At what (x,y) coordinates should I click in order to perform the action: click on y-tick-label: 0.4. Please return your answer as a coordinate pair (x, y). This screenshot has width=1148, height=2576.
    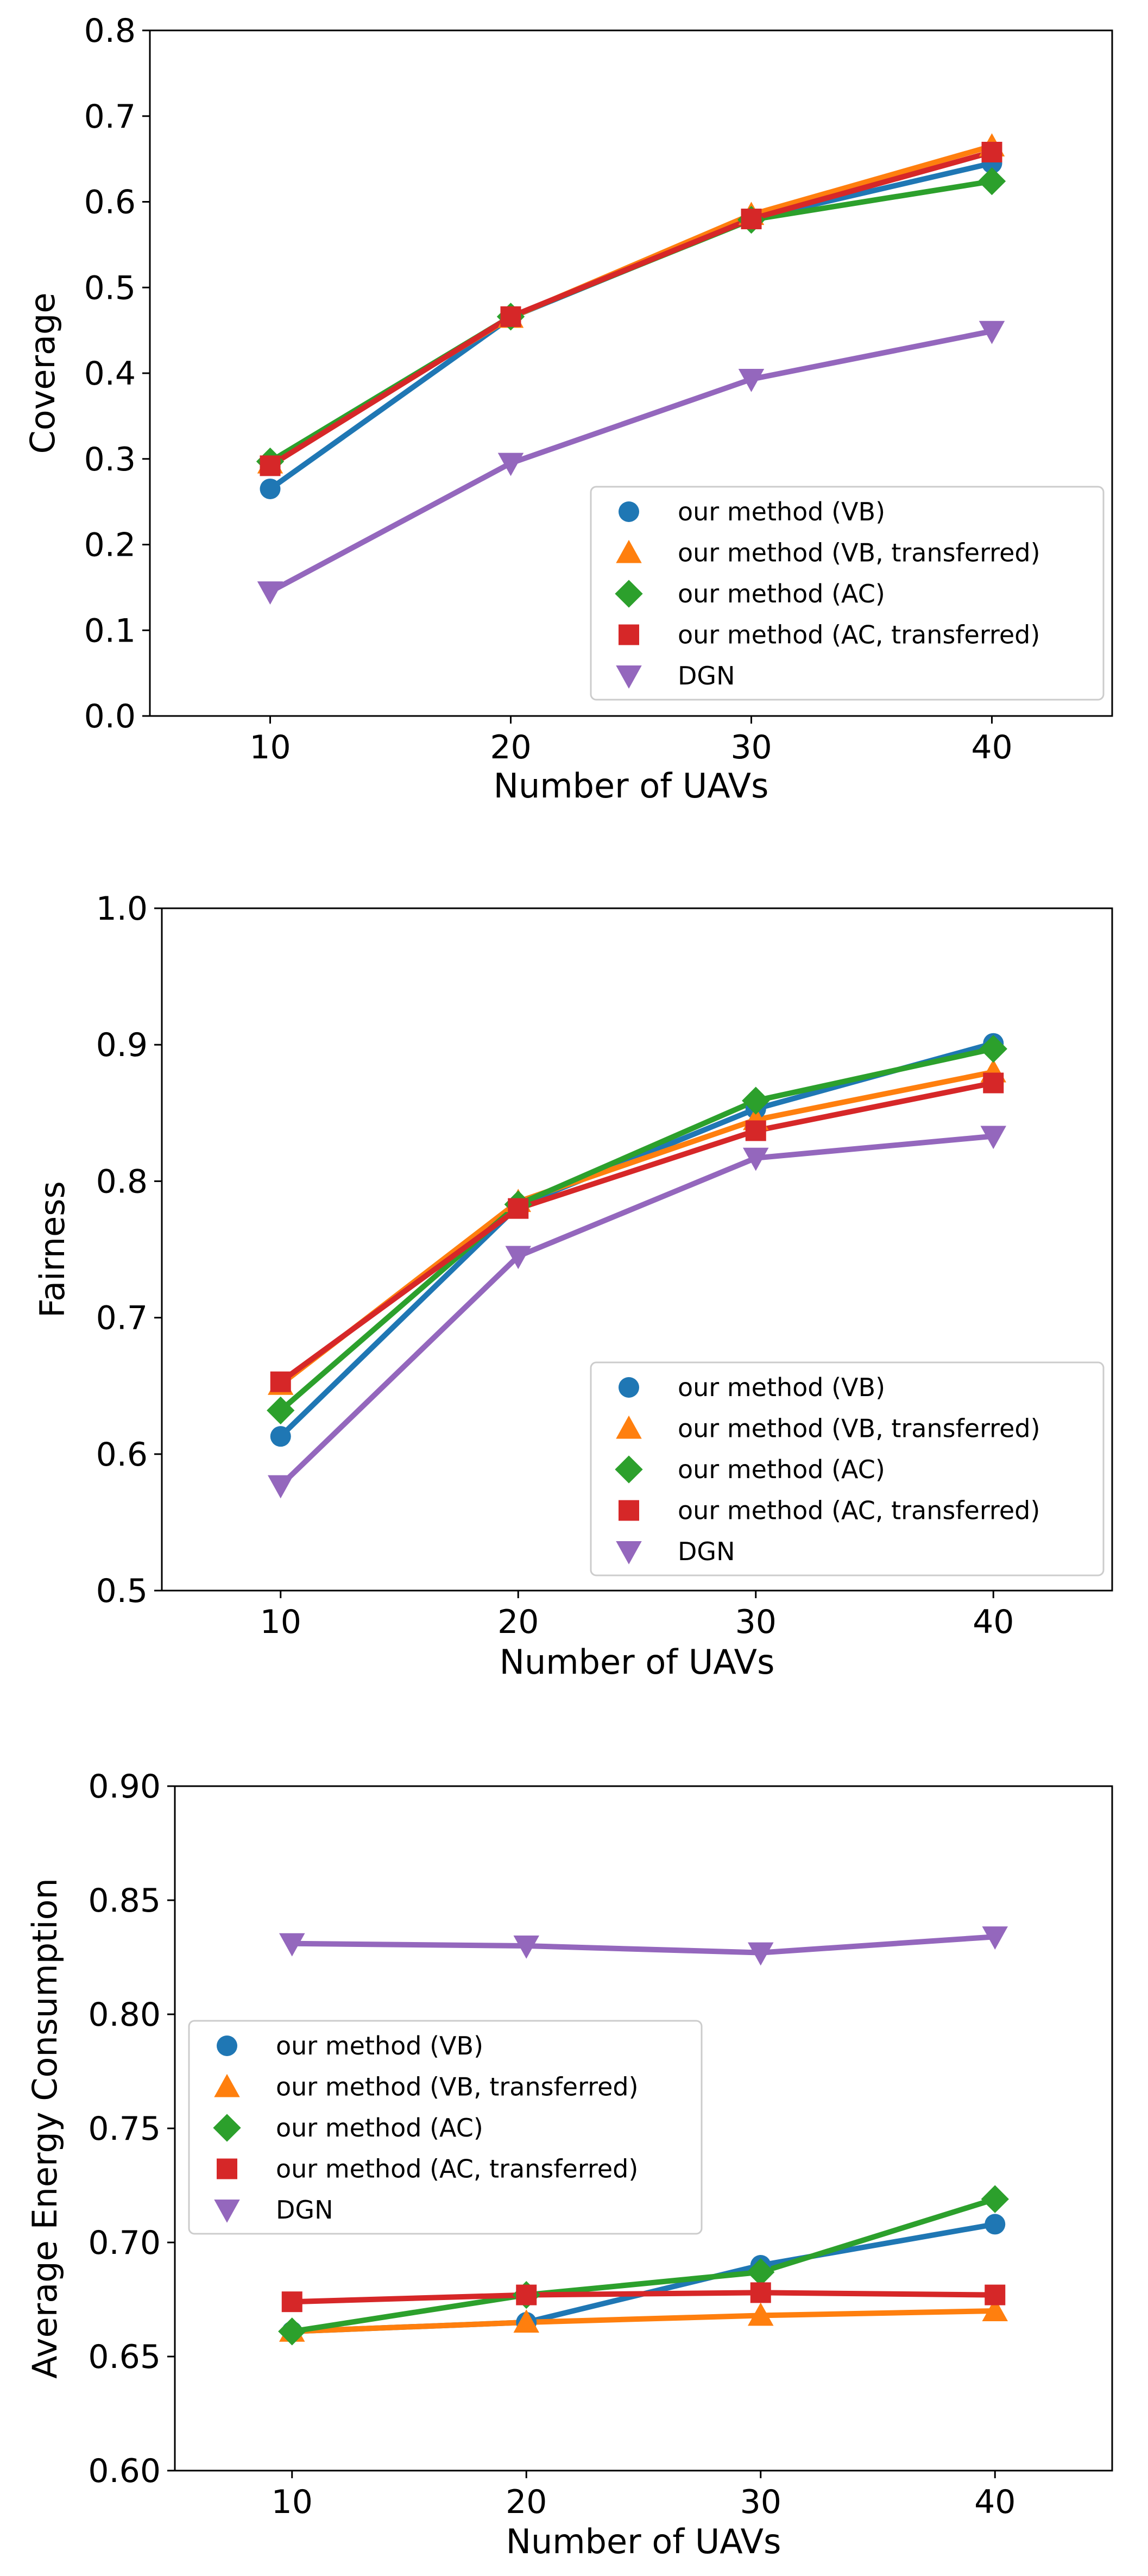
    Looking at the image, I should click on (110, 374).